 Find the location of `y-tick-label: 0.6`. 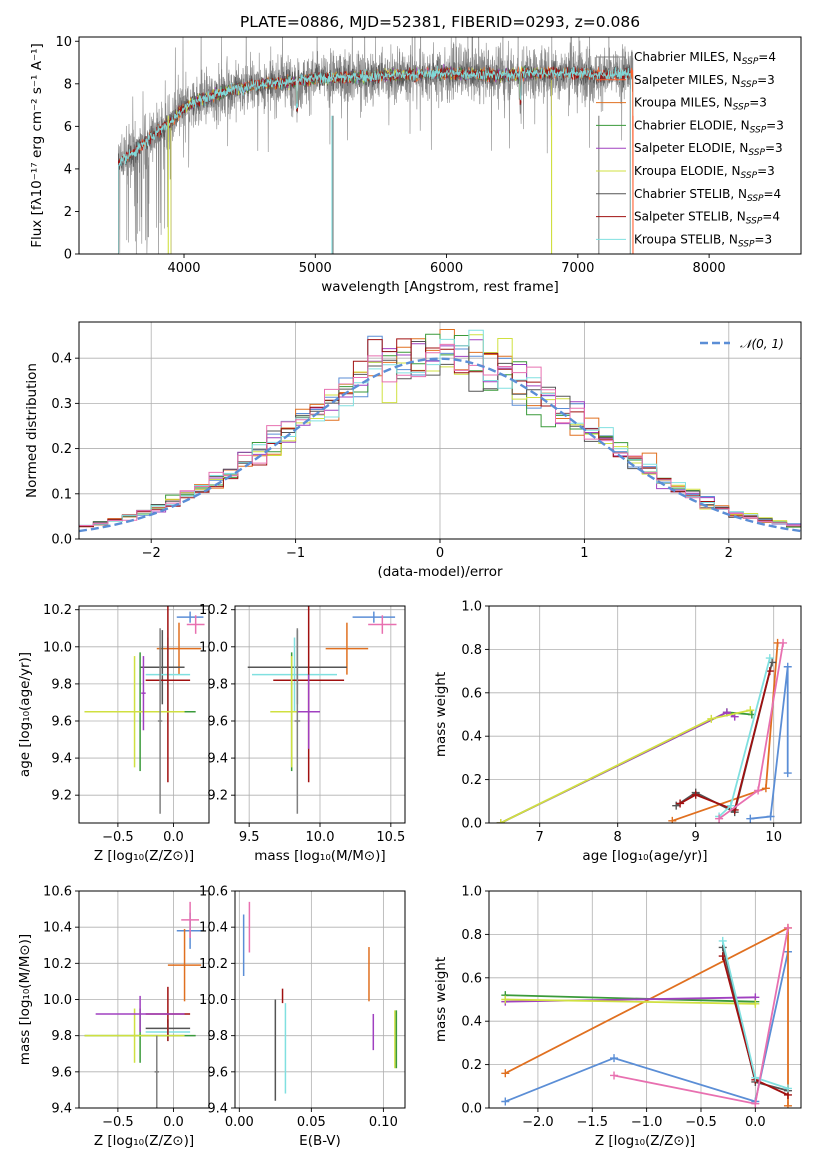

y-tick-label: 0.6 is located at coordinates (471, 978).